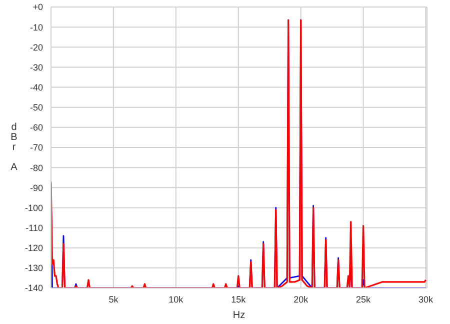  I want to click on y-tick-label: +0, so click(37, 7).